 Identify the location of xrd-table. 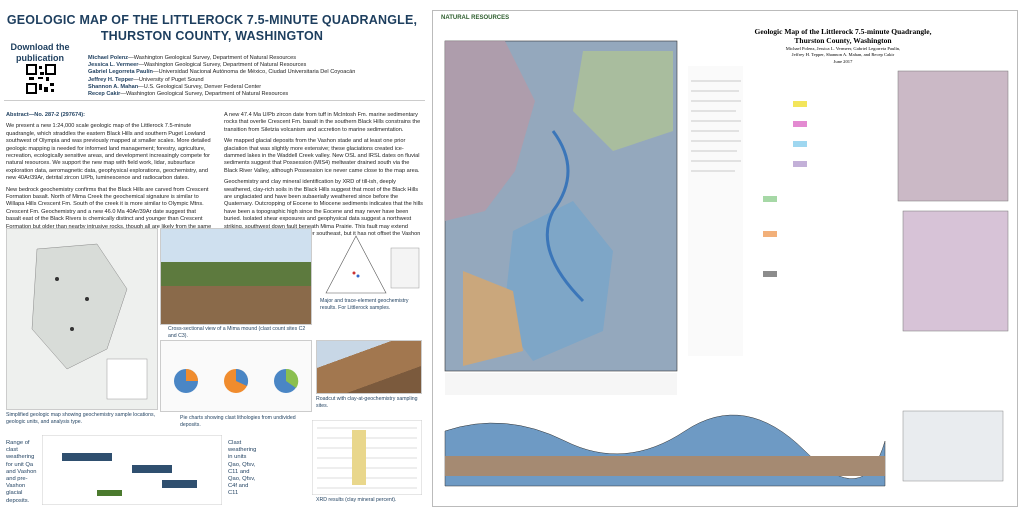
(367, 457).